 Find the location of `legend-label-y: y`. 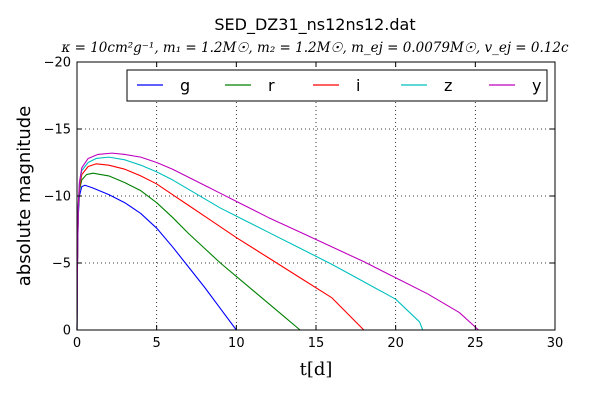

legend-label-y: y is located at coordinates (536, 85).